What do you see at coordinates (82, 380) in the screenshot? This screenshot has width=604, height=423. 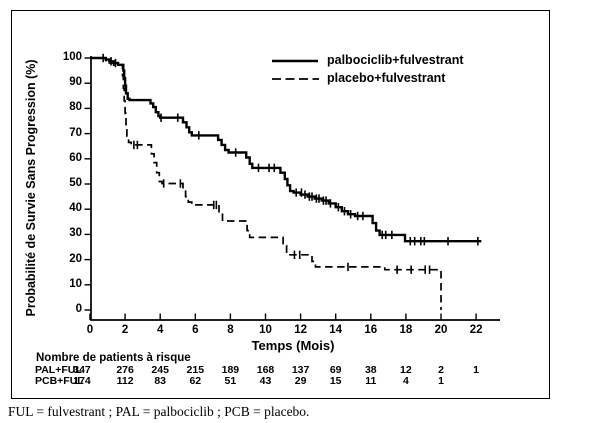 I see `risk-count: 174` at bounding box center [82, 380].